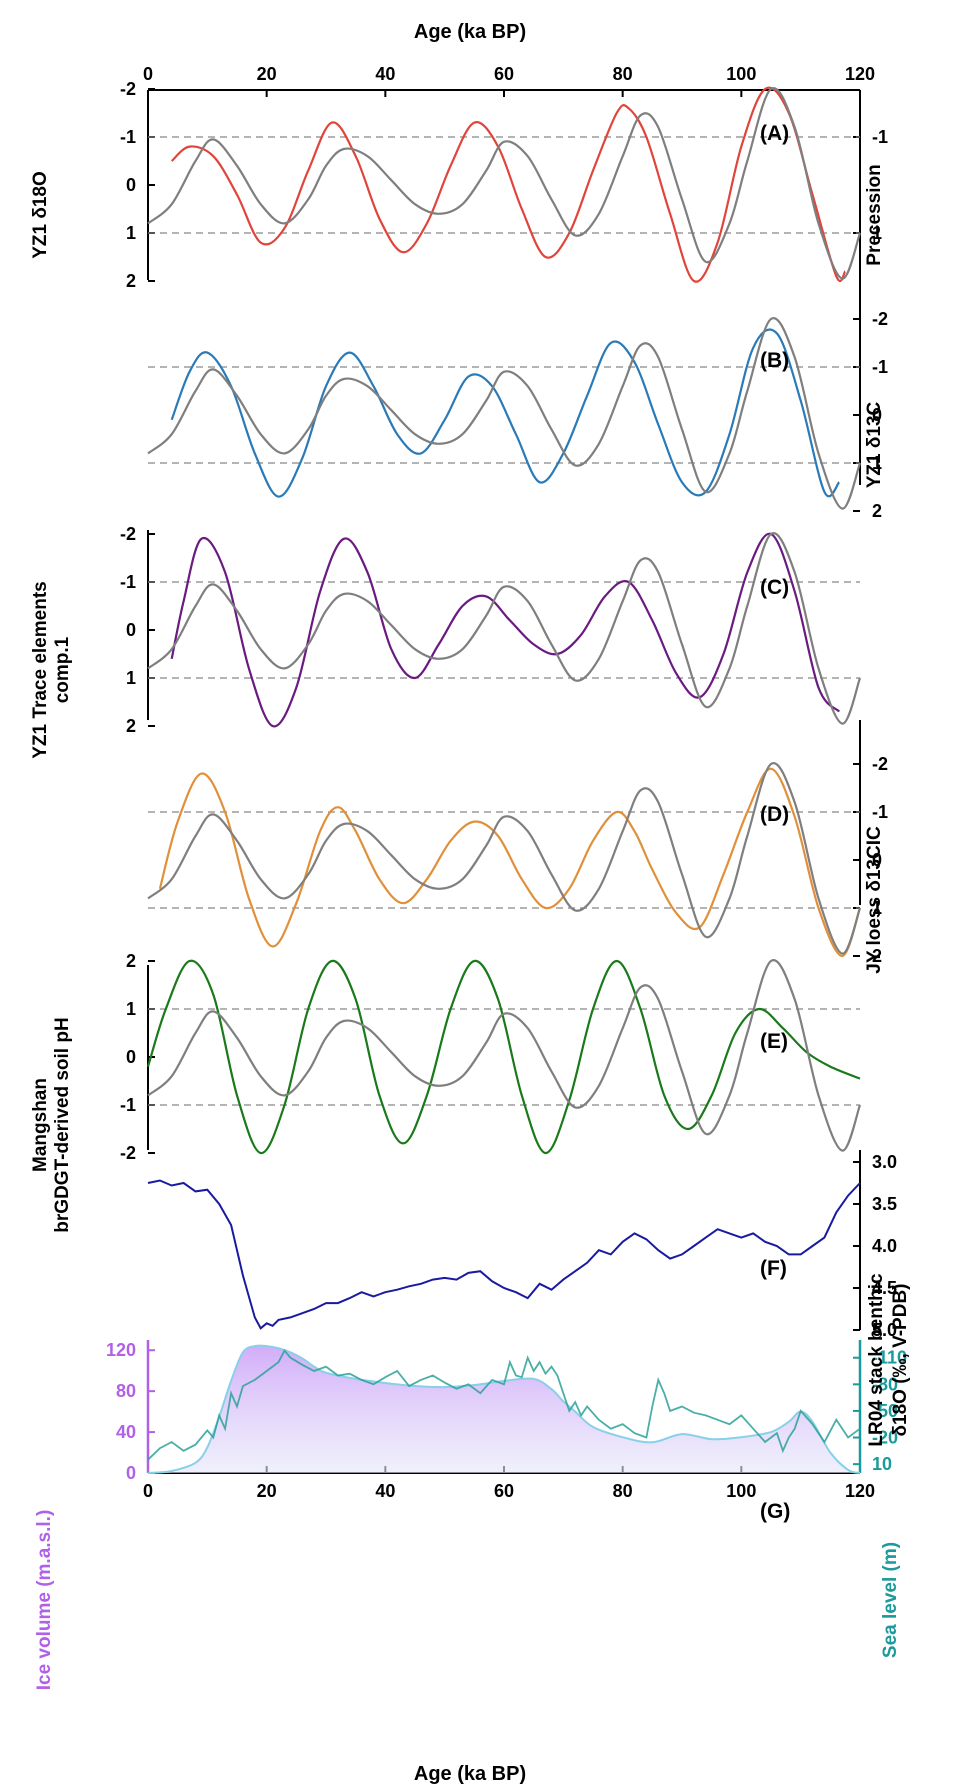 The image size is (958, 1790). What do you see at coordinates (131, 1057) in the screenshot?
I see `panel-e-left-tick-label: 0` at bounding box center [131, 1057].